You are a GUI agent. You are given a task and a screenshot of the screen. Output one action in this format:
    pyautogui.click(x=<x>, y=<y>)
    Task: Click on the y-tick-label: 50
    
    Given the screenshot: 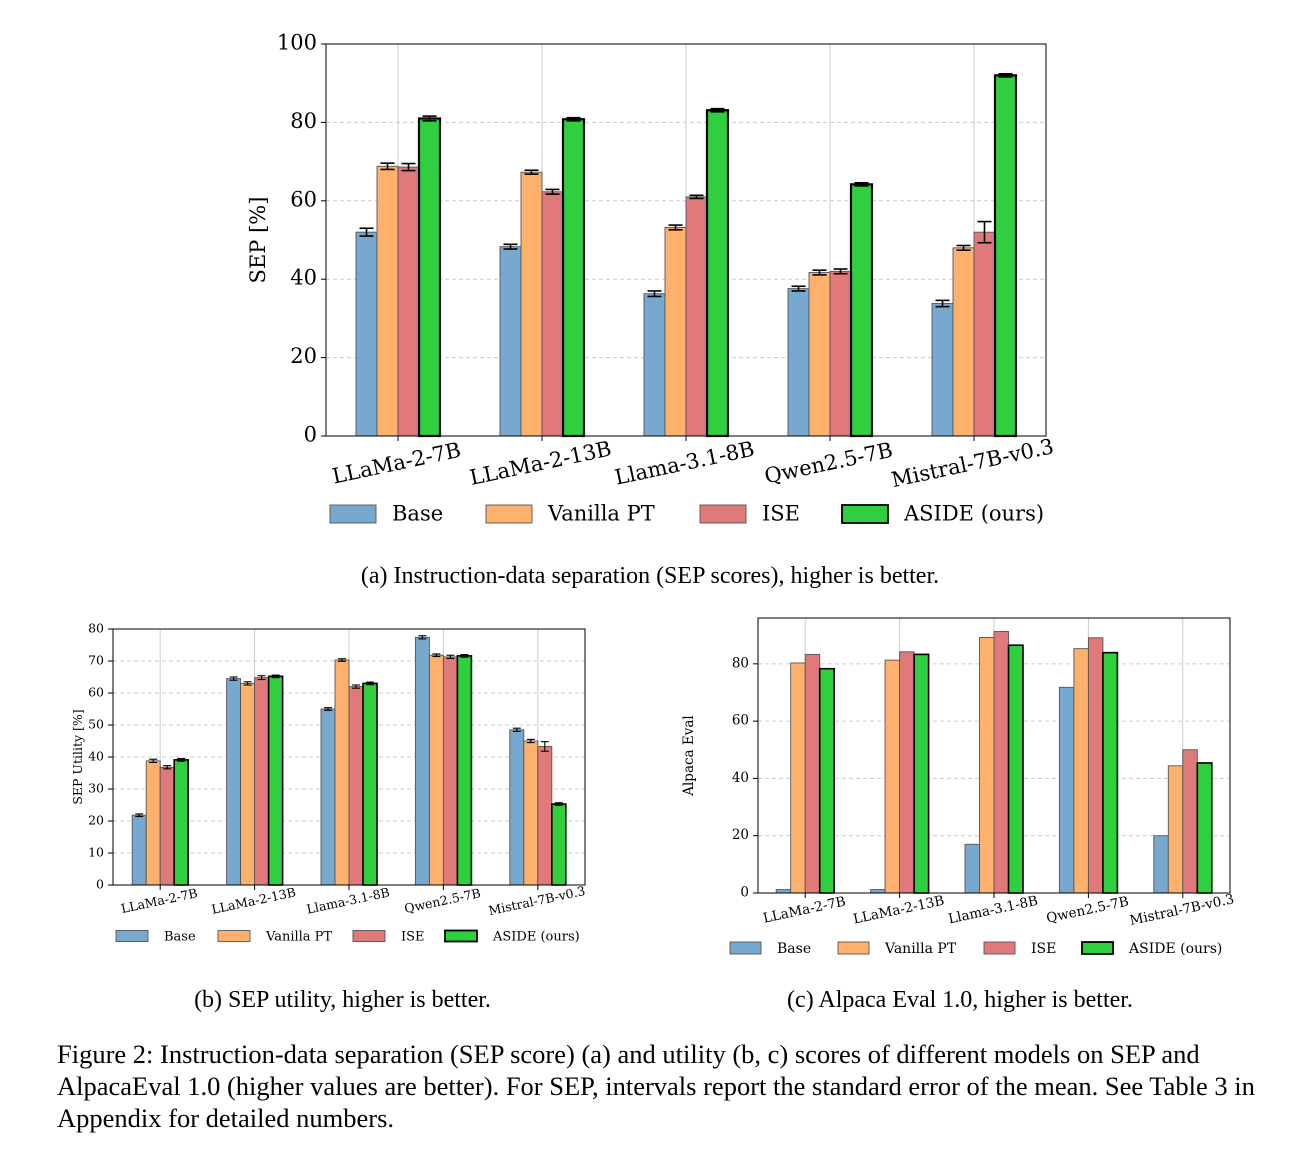 What is the action you would take?
    pyautogui.click(x=96, y=724)
    